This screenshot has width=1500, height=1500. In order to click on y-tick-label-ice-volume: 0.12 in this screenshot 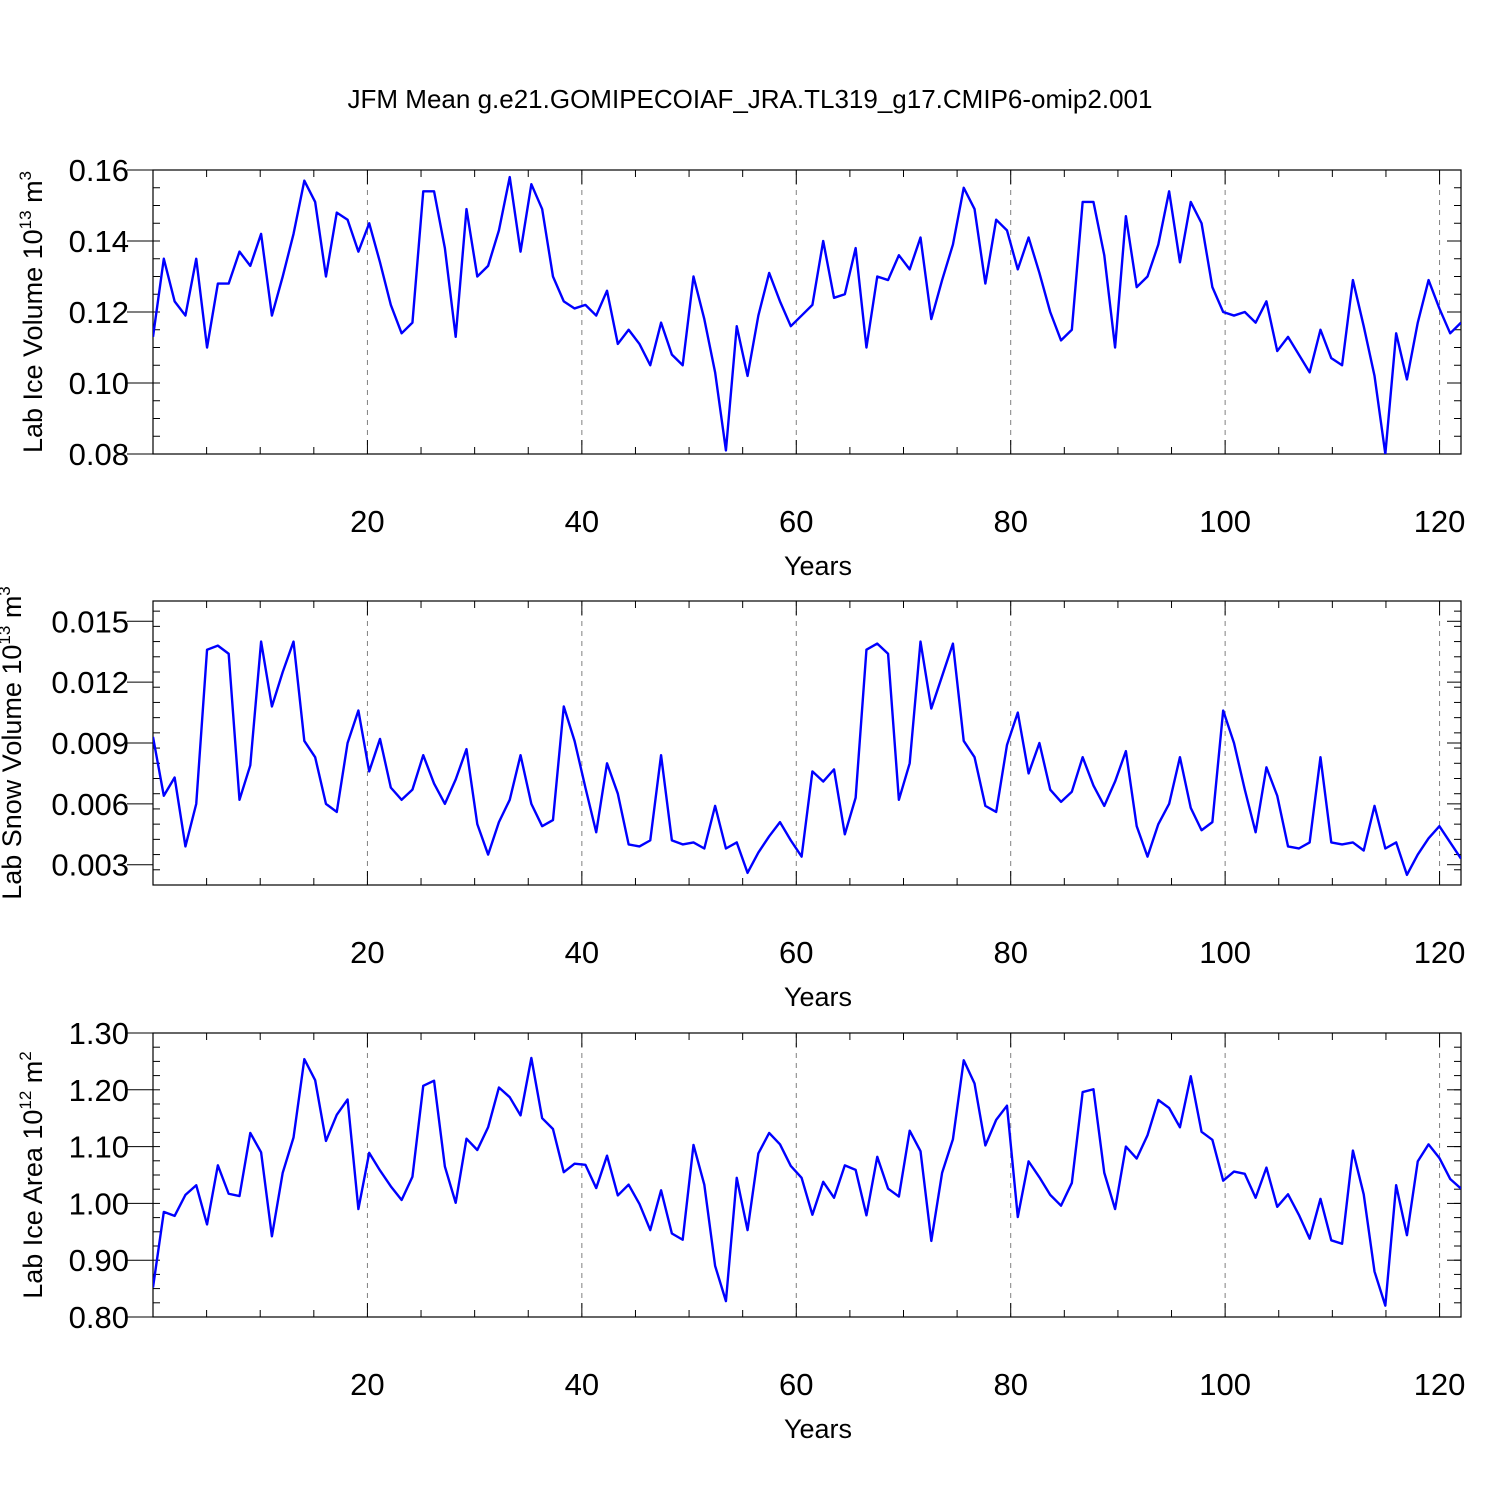, I will do `click(99, 312)`.